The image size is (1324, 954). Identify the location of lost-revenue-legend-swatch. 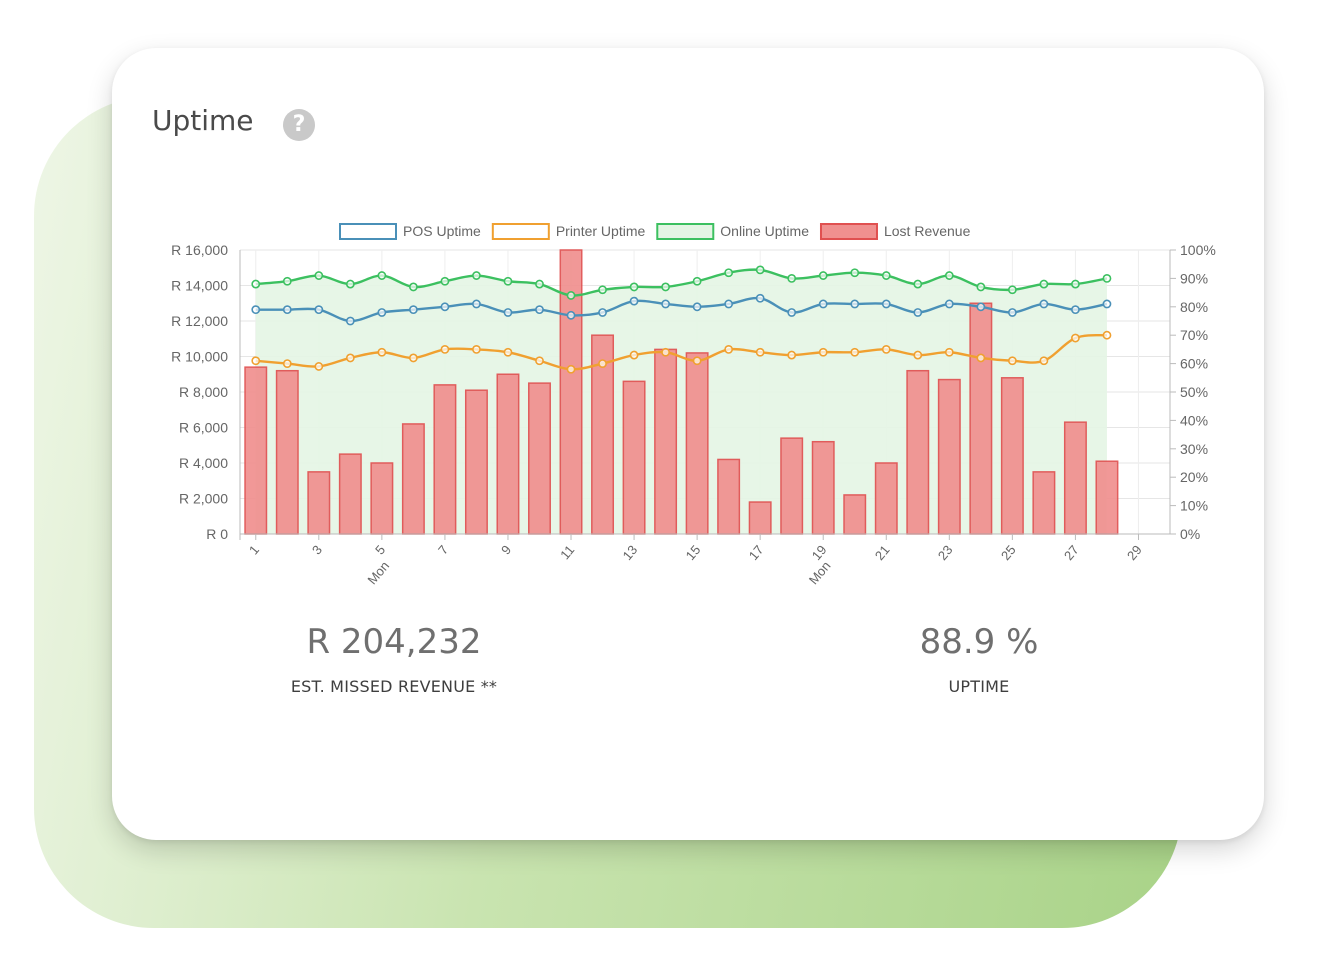
(848, 231).